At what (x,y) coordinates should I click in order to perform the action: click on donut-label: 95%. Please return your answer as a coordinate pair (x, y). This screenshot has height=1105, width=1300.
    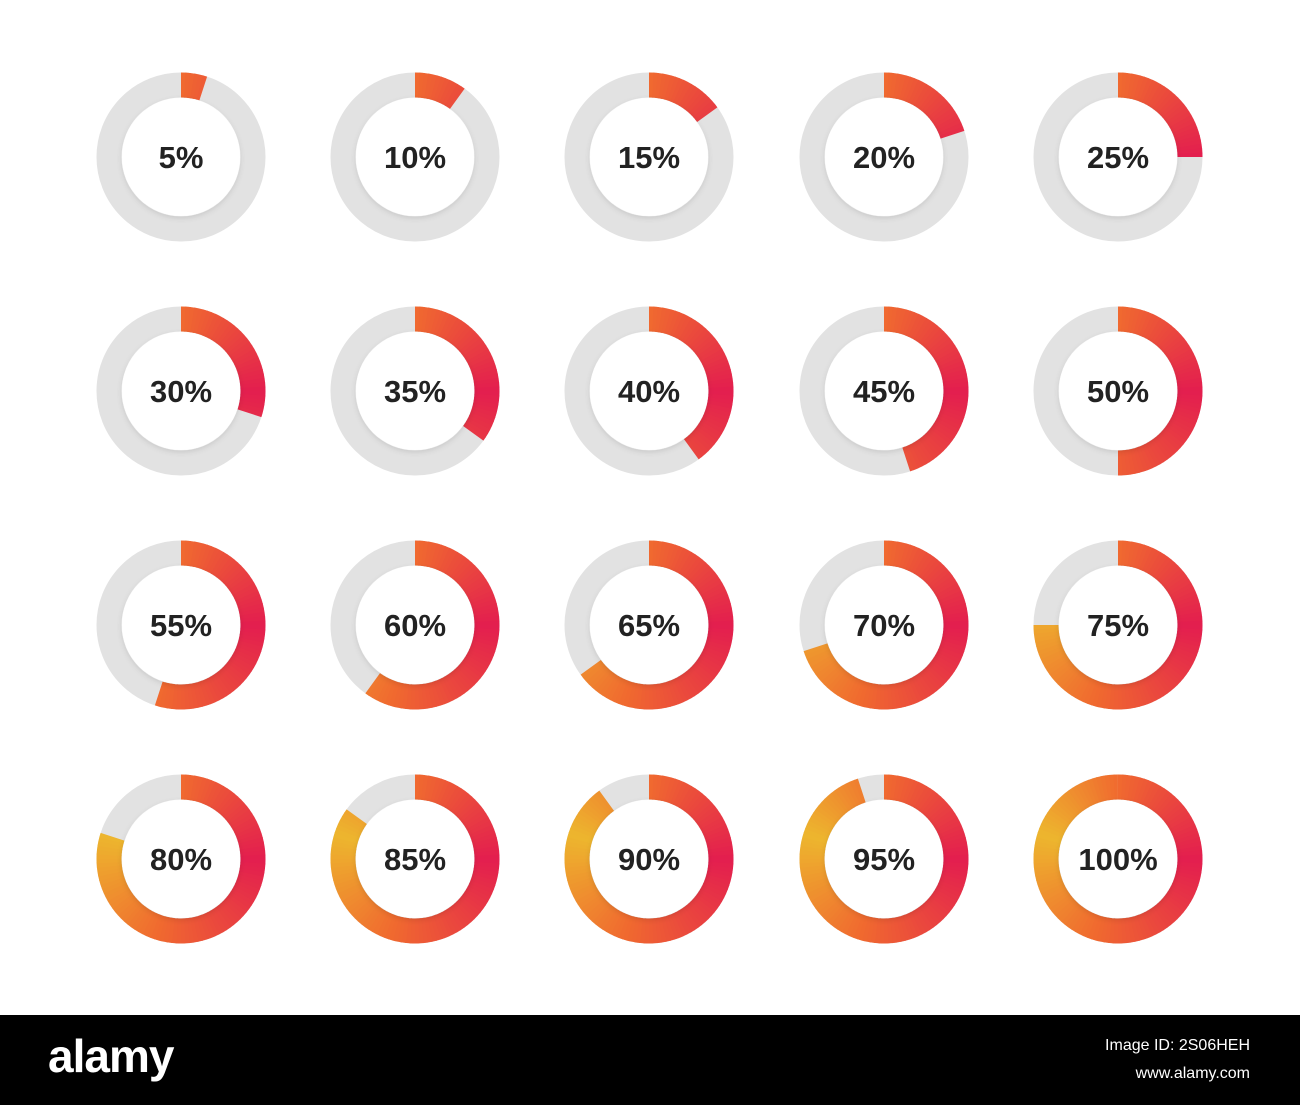
    Looking at the image, I should click on (884, 859).